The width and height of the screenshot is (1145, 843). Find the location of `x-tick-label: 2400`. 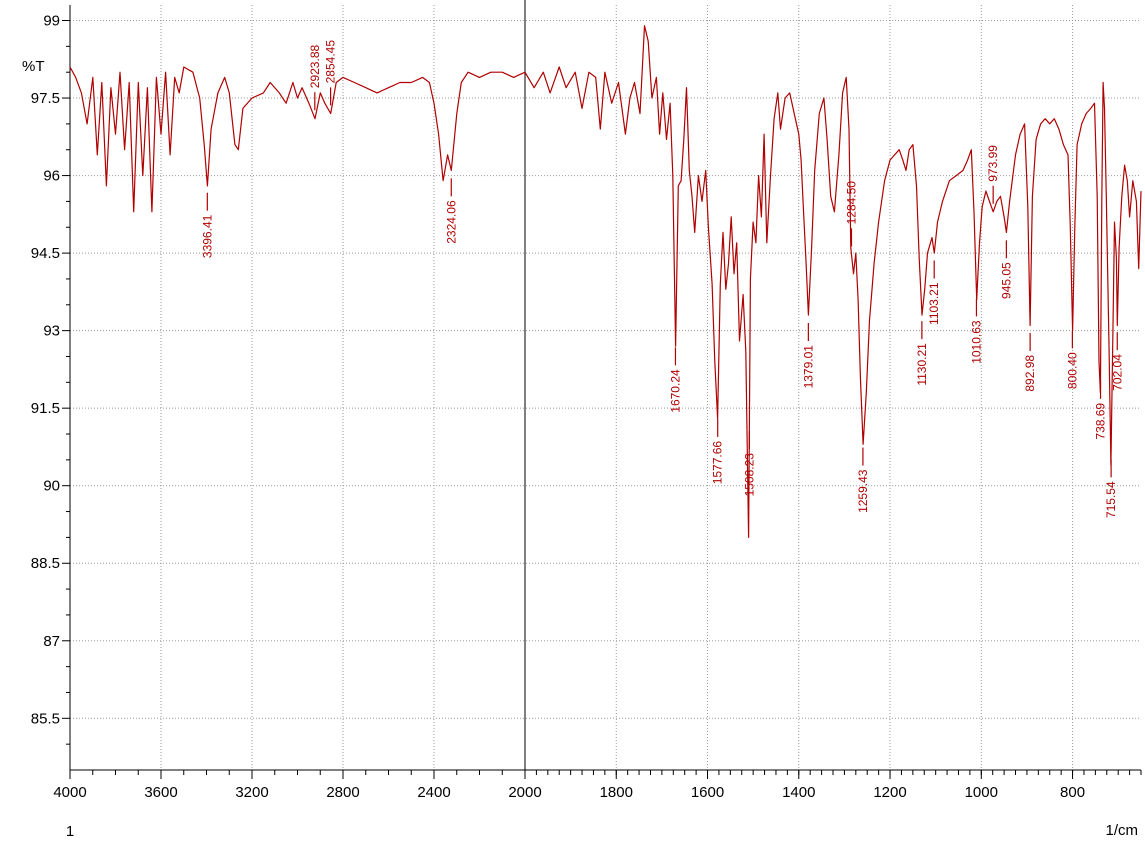

x-tick-label: 2400 is located at coordinates (433, 792).